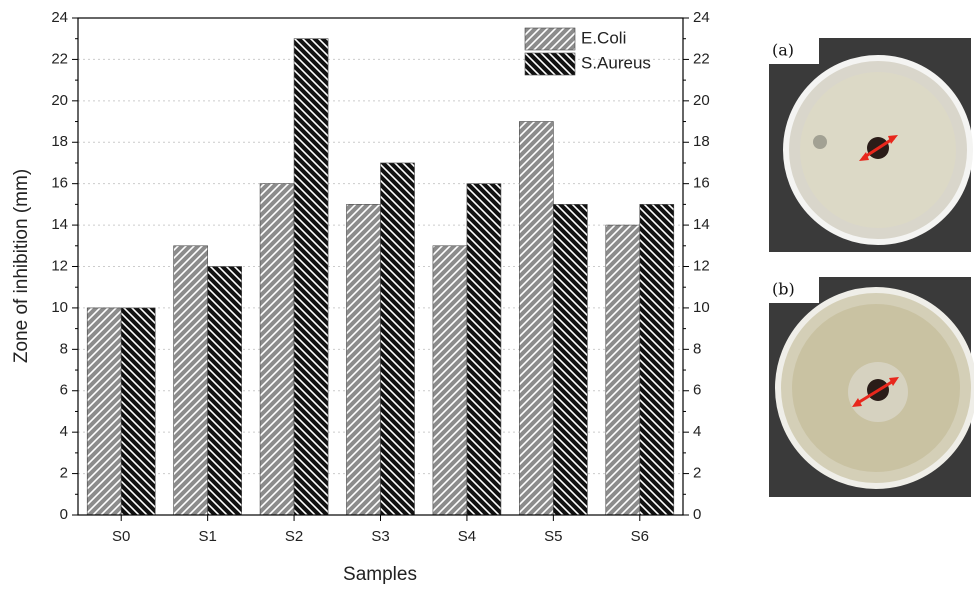 The height and width of the screenshot is (589, 974). What do you see at coordinates (701, 58) in the screenshot?
I see `y2-tick-label: 22` at bounding box center [701, 58].